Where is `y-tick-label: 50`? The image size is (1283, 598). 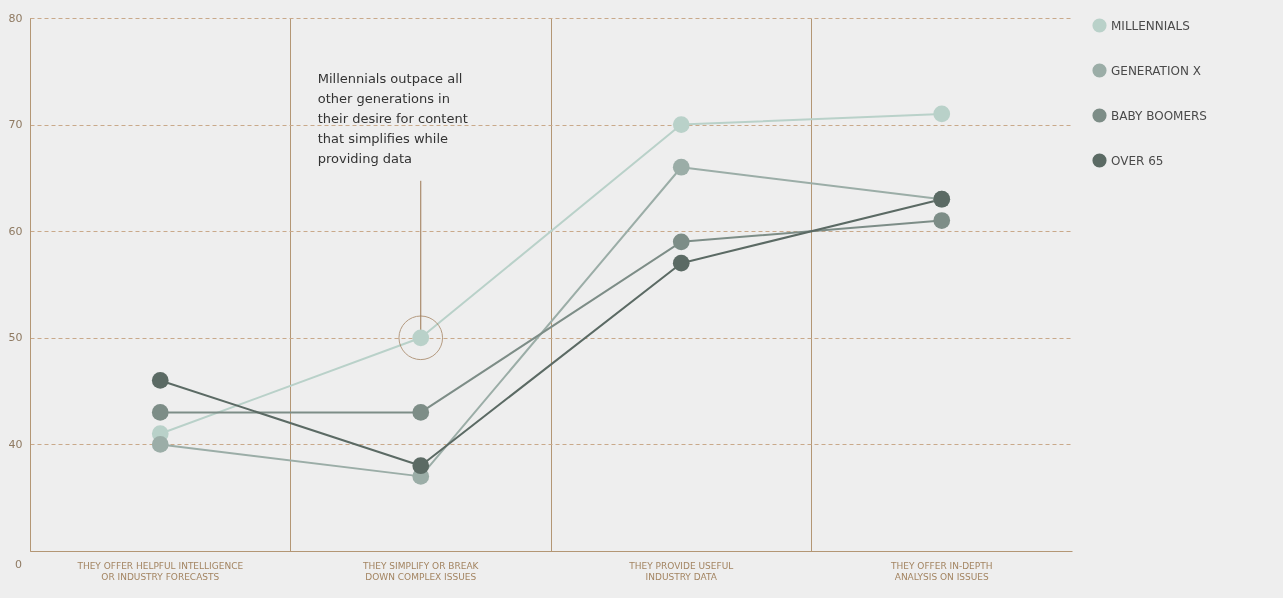
y-tick-label: 50 is located at coordinates (15, 338).